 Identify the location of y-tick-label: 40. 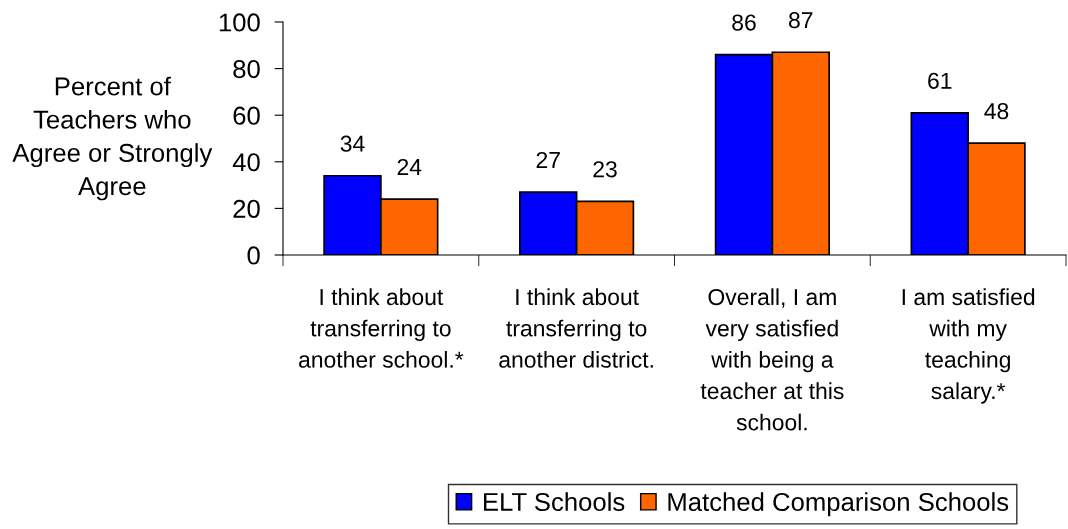
(246, 162).